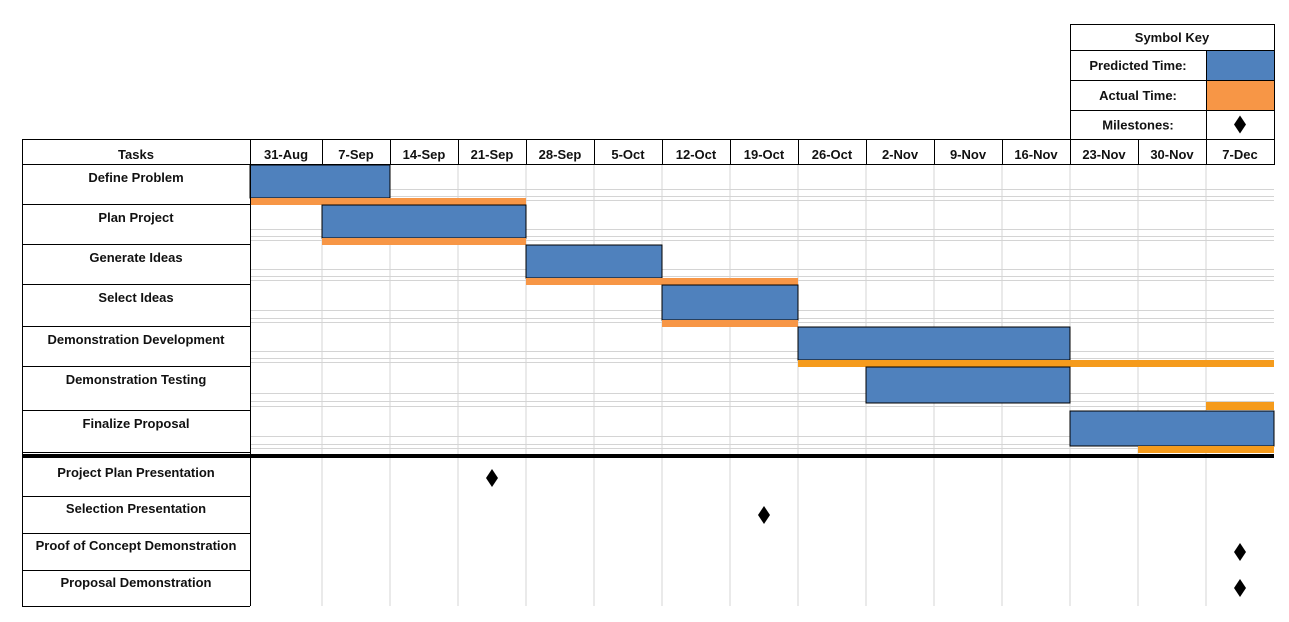  Describe the element at coordinates (286, 154) in the screenshot. I see `week-label: 31-Aug` at that location.